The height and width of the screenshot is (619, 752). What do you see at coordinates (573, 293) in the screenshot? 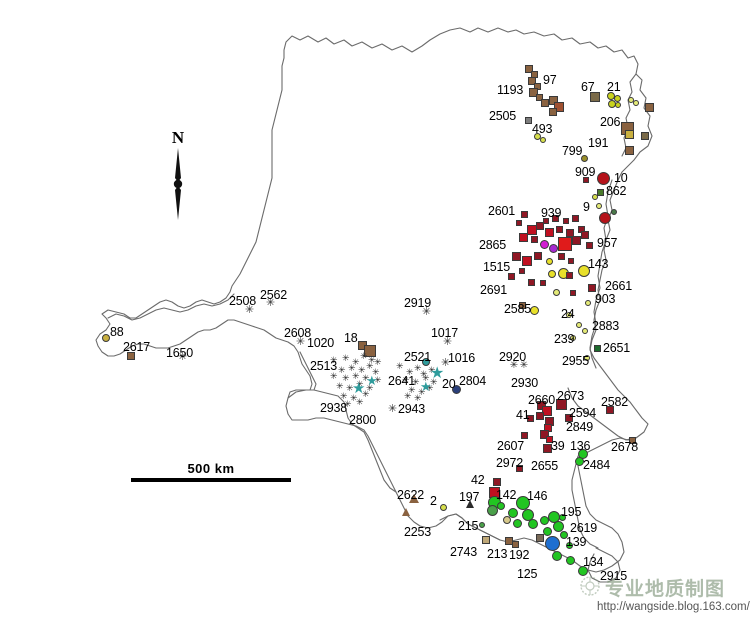
I see `marker-c29` at bounding box center [573, 293].